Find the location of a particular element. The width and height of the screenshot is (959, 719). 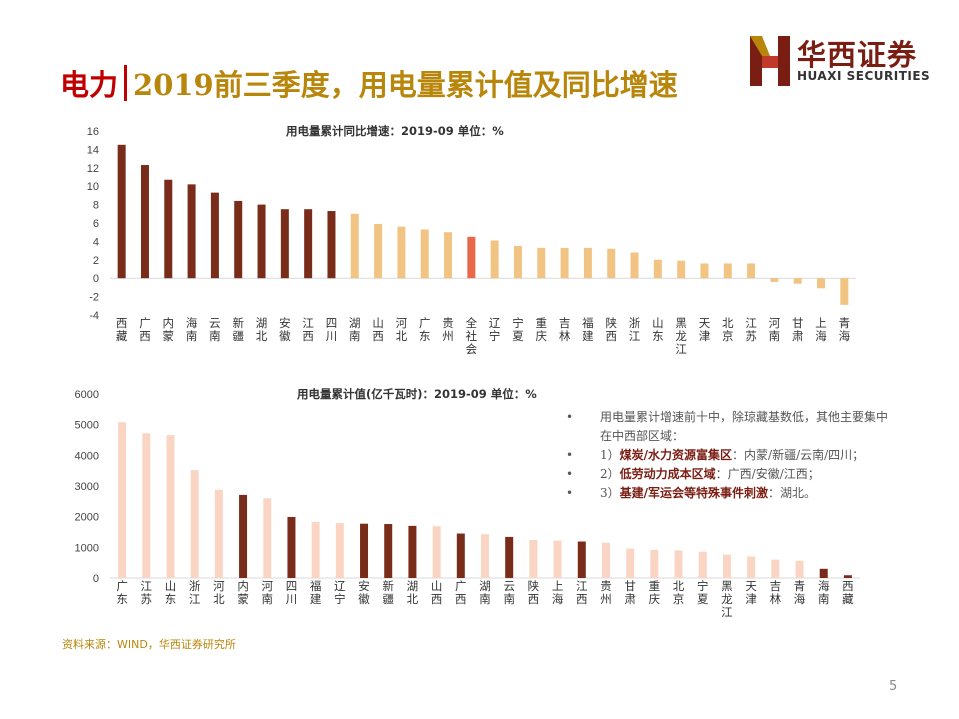

volume-category-label: 北京 is located at coordinates (679, 592).